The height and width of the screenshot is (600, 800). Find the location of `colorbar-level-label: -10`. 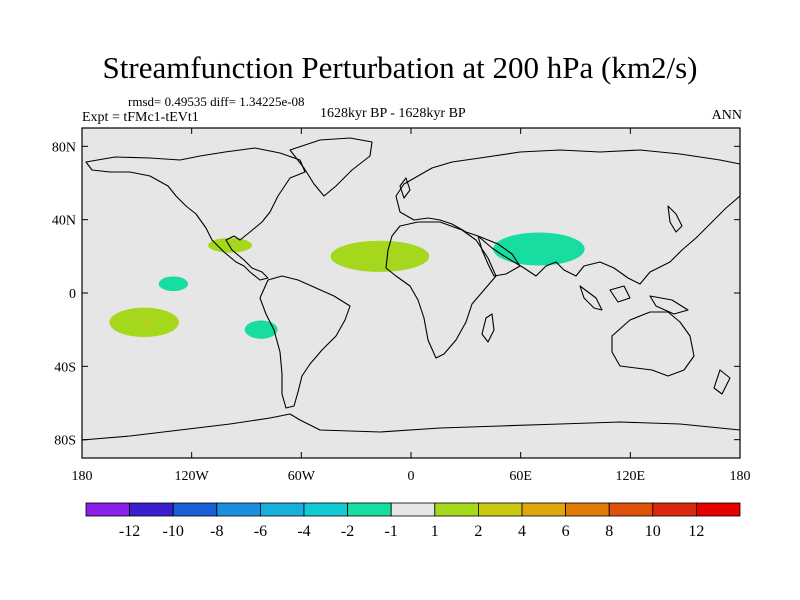

colorbar-level-label: -10 is located at coordinates (173, 531).